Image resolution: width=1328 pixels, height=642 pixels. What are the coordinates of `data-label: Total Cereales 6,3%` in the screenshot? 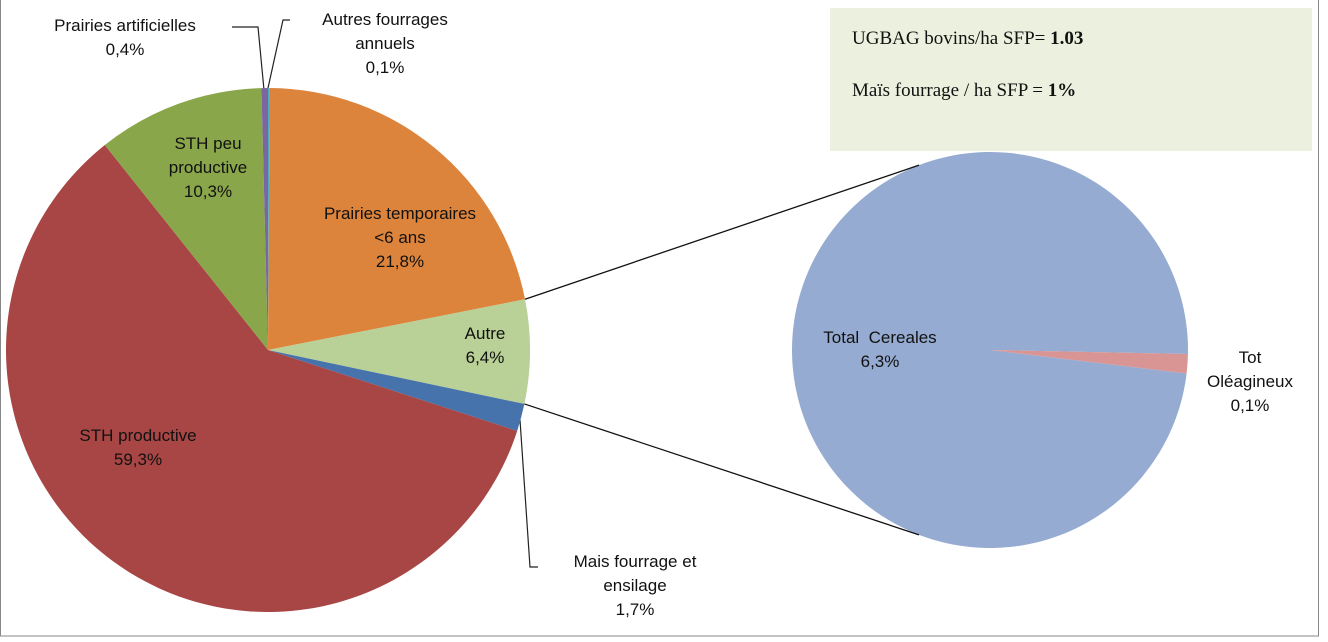 It's located at (880, 350).